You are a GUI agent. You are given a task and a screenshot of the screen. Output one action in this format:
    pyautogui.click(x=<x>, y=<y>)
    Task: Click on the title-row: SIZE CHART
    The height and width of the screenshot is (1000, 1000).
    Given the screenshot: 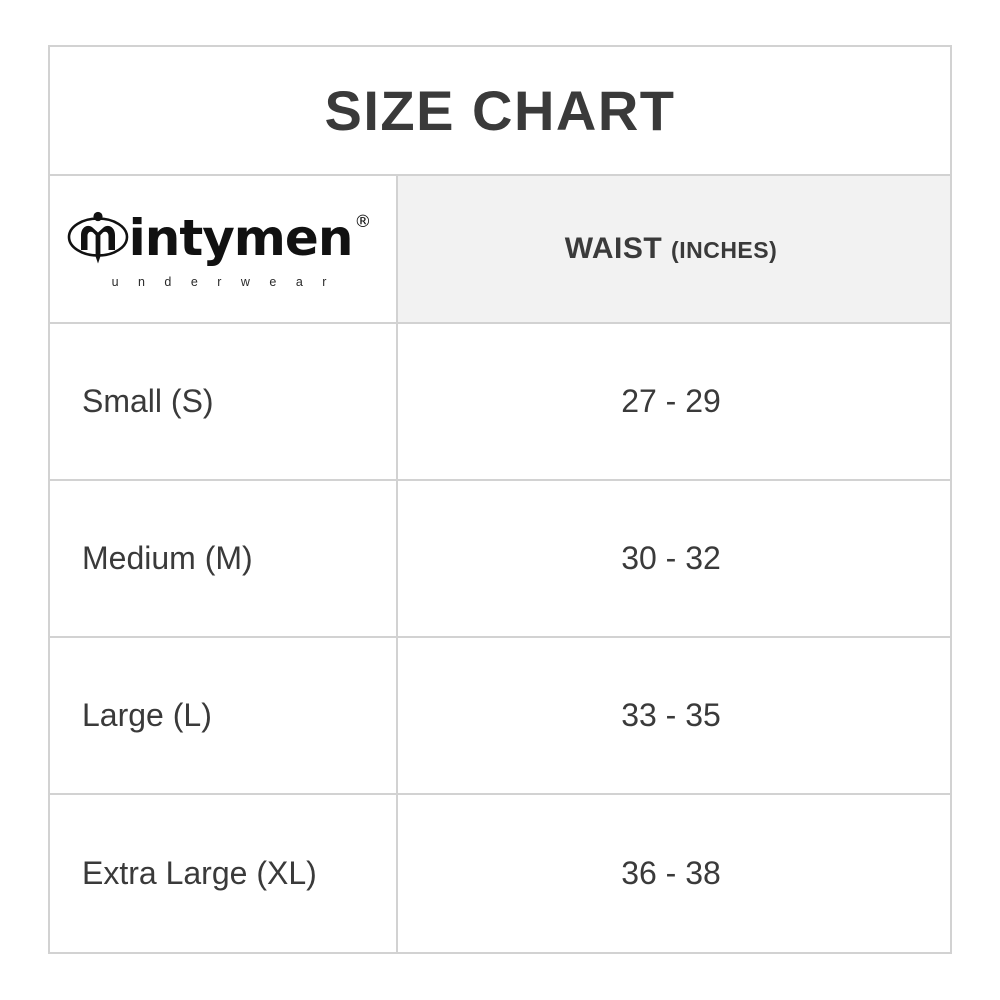 What is the action you would take?
    pyautogui.click(x=500, y=111)
    